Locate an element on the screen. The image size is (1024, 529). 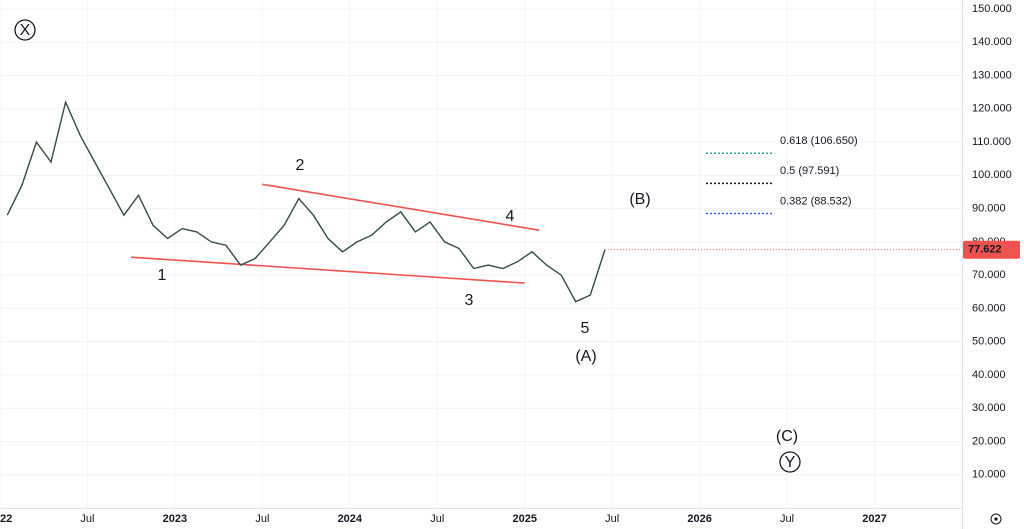
y-tick-label: 50.000 is located at coordinates (989, 342).